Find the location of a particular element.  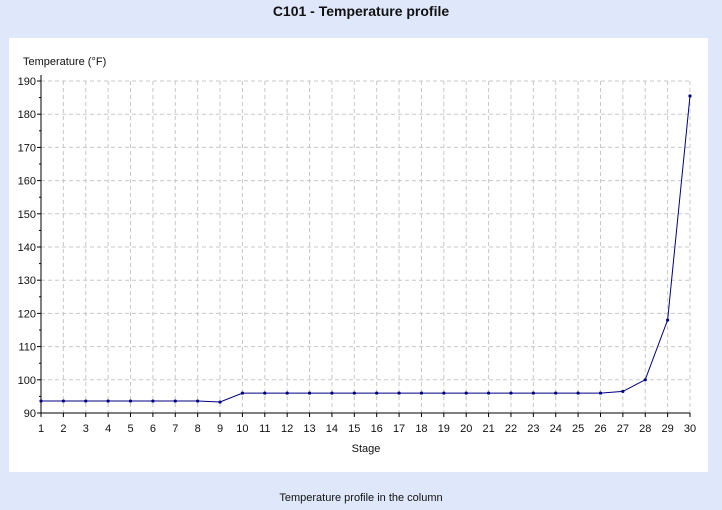

x-tick-label: 29 is located at coordinates (667, 429).